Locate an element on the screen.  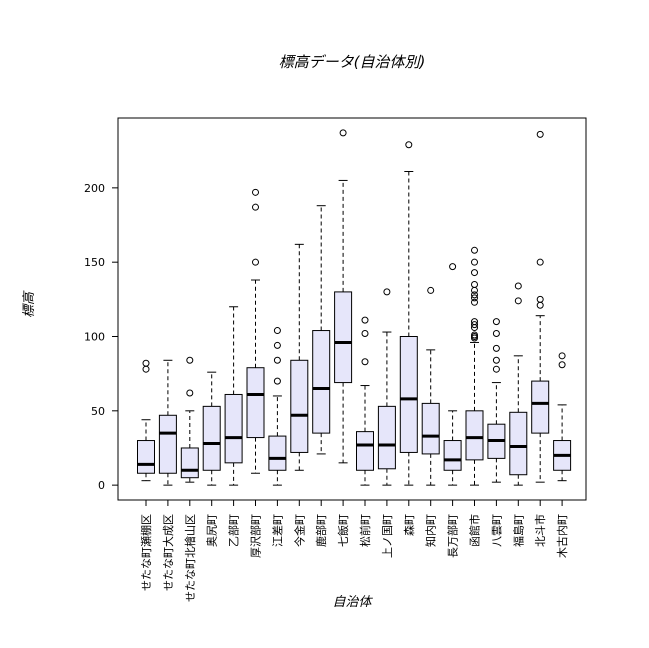
x-tick-label: 鹿部町 is located at coordinates (321, 530).